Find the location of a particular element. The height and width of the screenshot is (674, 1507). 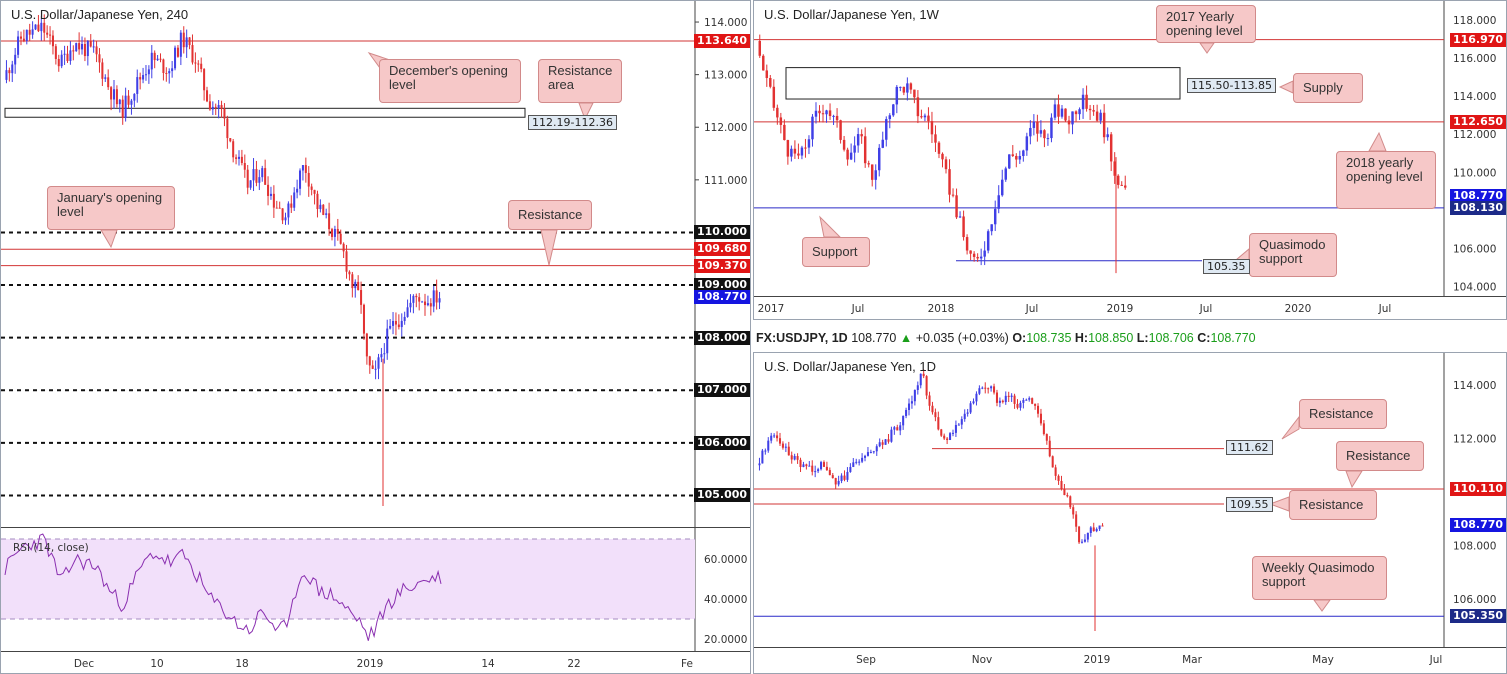

w1-price-tick: 118.000 is located at coordinates (1474, 21).